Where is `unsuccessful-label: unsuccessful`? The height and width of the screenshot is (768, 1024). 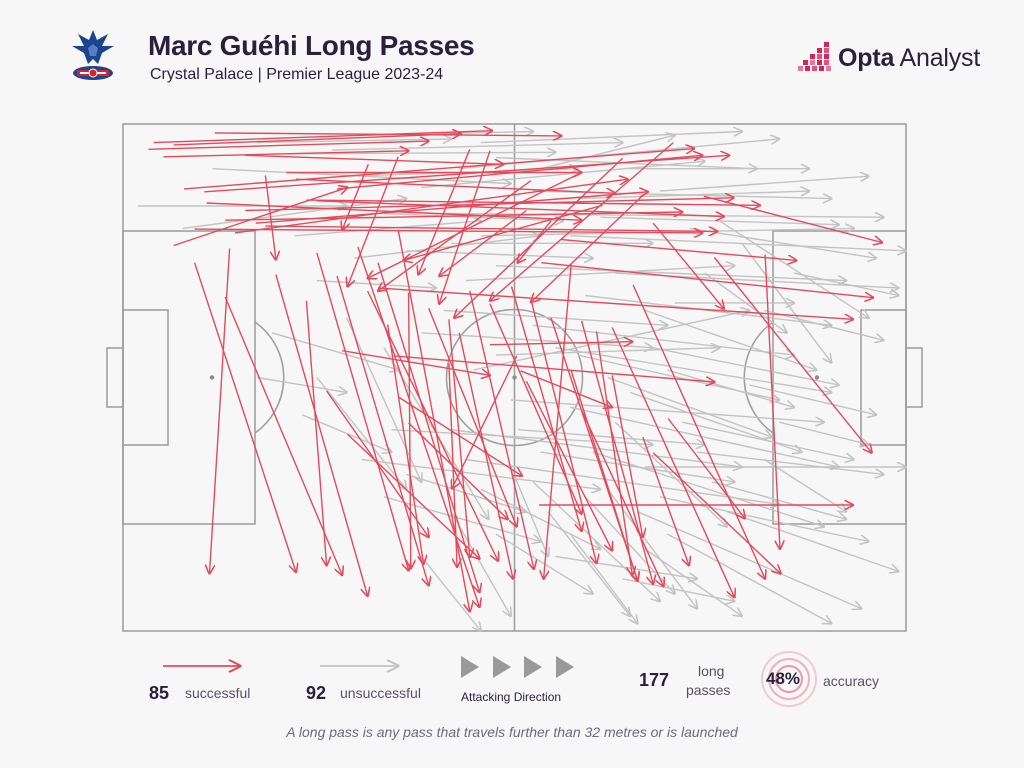 unsuccessful-label: unsuccessful is located at coordinates (380, 693).